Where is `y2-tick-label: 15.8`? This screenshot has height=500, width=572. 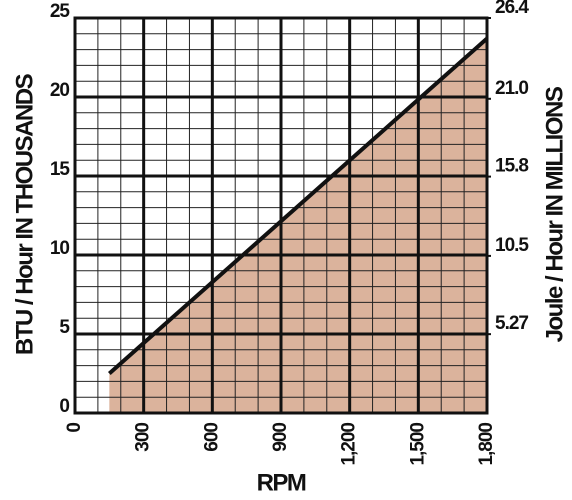 y2-tick-label: 15.8 is located at coordinates (511, 166).